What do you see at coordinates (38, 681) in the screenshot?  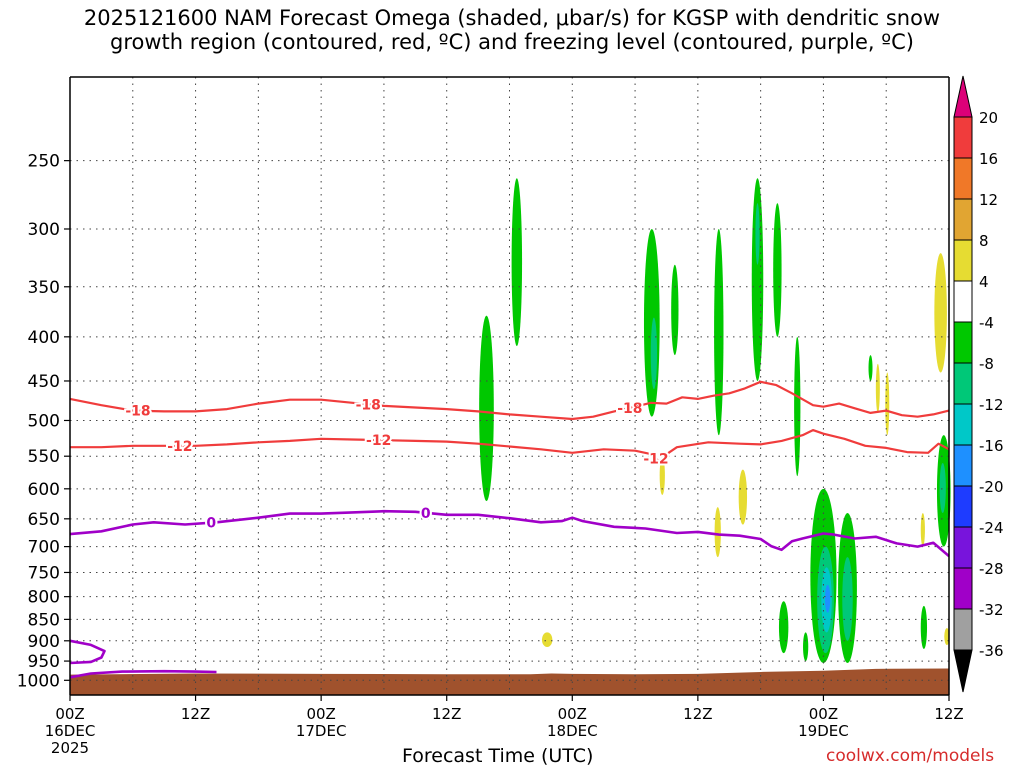 I see `y-tick-label: 1000` at bounding box center [38, 681].